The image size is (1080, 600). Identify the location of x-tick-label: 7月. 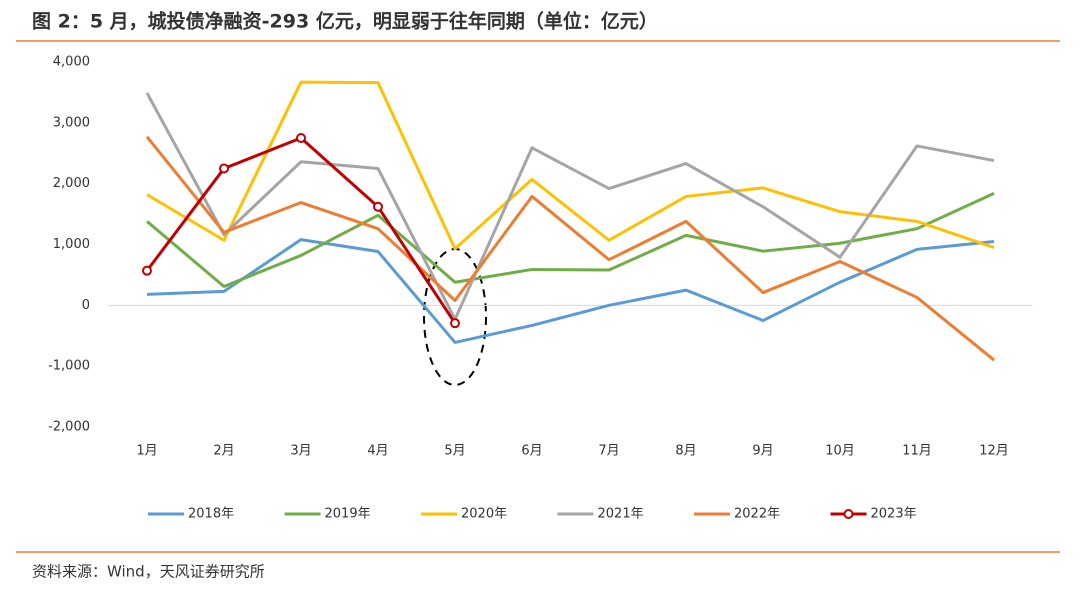
(608, 451).